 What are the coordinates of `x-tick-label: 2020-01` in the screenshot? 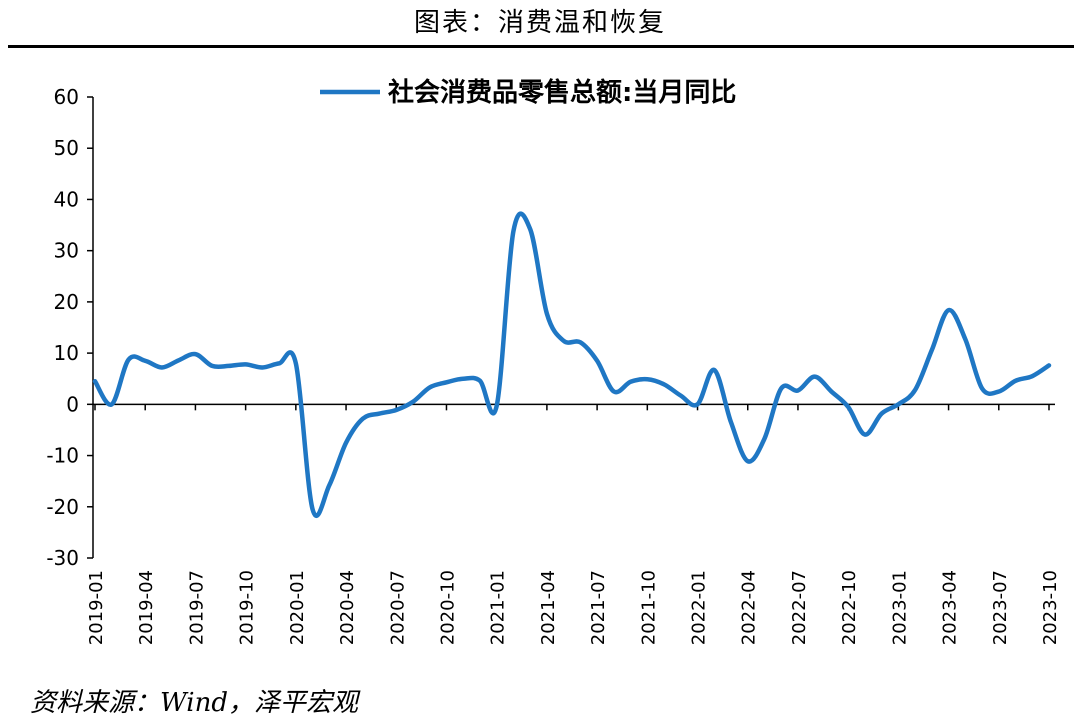 It's located at (297, 607).